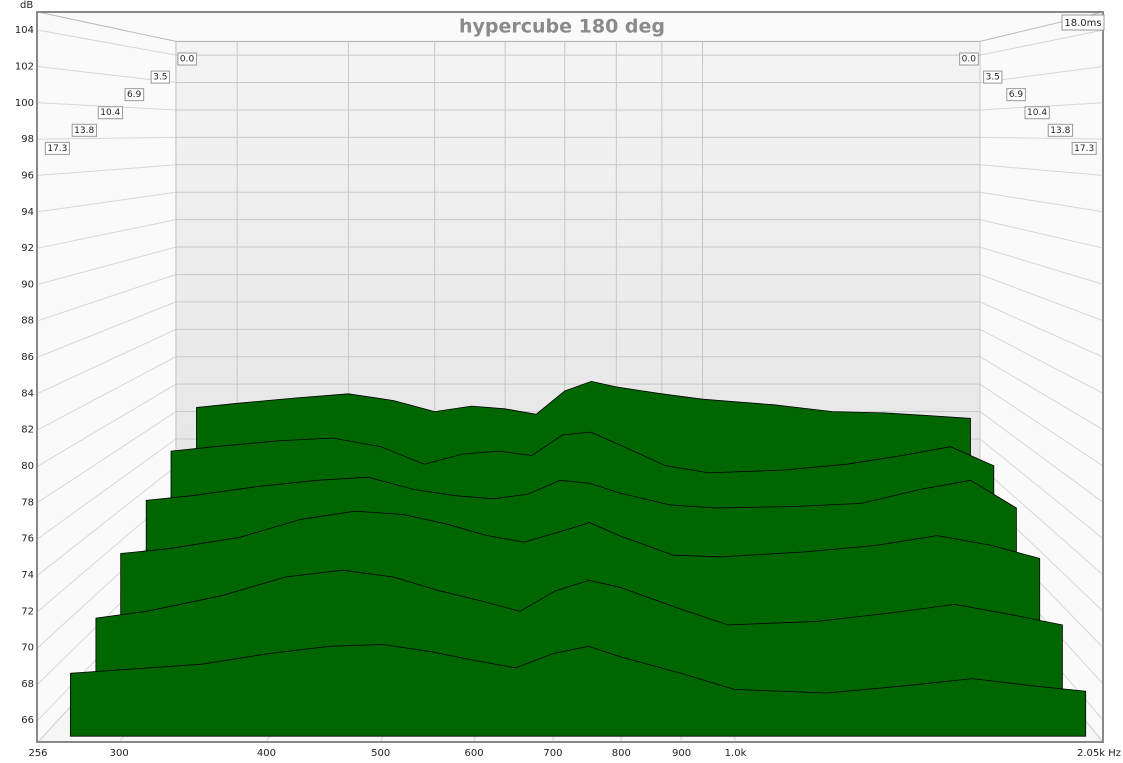 Image resolution: width=1123 pixels, height=763 pixels. I want to click on y-tick-label: 102, so click(24, 66).